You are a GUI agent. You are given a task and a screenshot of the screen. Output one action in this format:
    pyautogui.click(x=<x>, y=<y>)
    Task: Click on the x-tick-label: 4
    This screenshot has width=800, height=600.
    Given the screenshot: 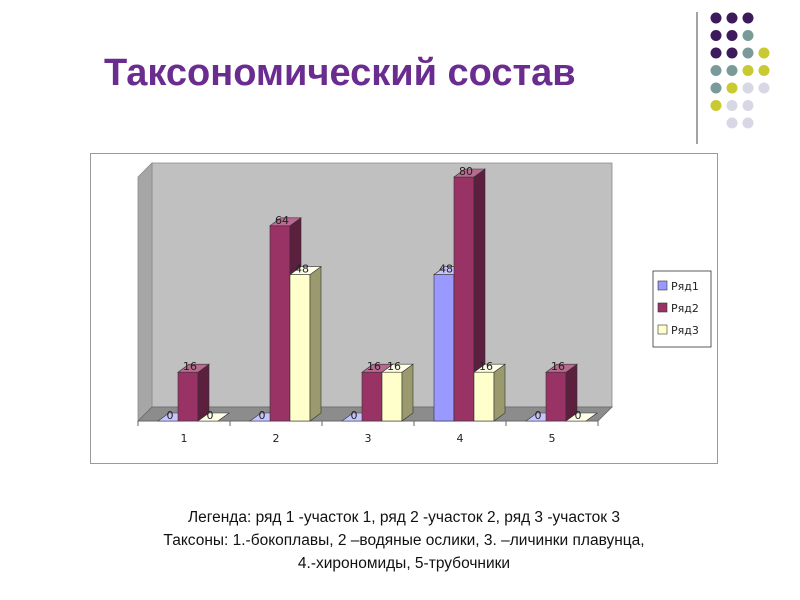 What is the action you would take?
    pyautogui.click(x=460, y=438)
    